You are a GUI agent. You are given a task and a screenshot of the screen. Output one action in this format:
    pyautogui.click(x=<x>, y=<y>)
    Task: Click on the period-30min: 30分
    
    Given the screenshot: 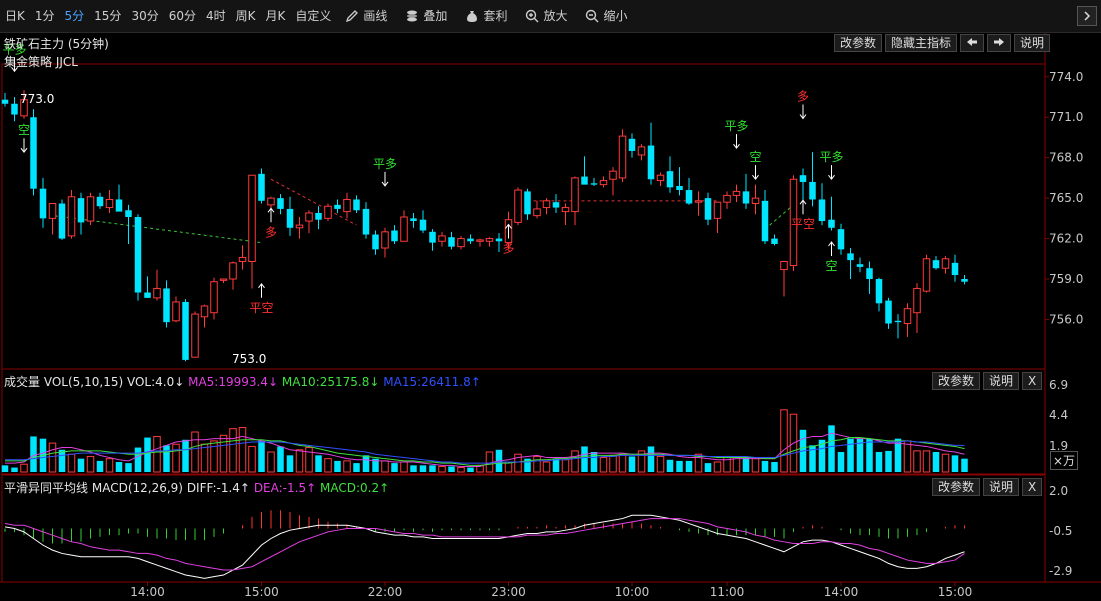 What is the action you would take?
    pyautogui.click(x=145, y=15)
    